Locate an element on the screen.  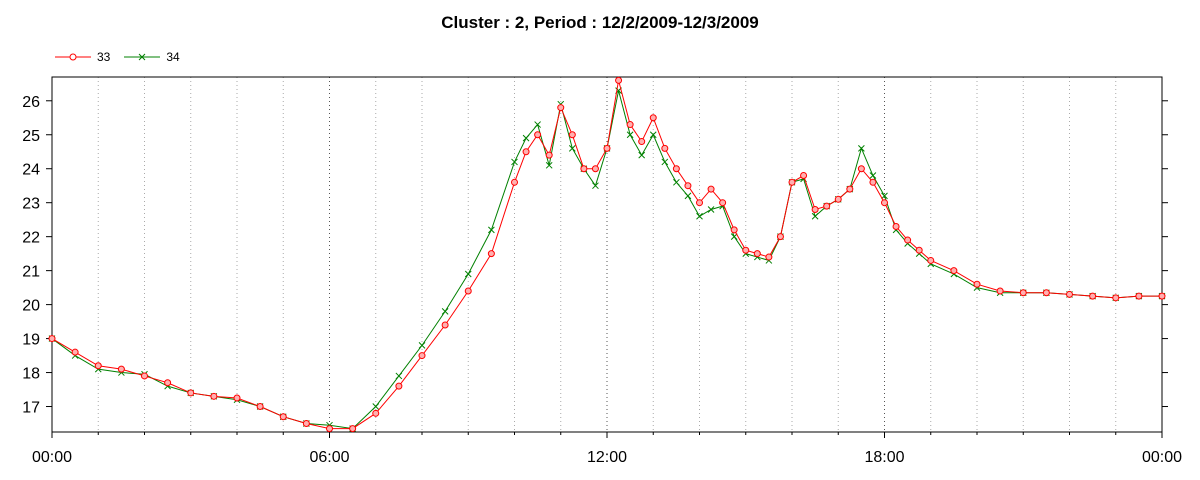
y-tick-label: 24 is located at coordinates (31, 170).